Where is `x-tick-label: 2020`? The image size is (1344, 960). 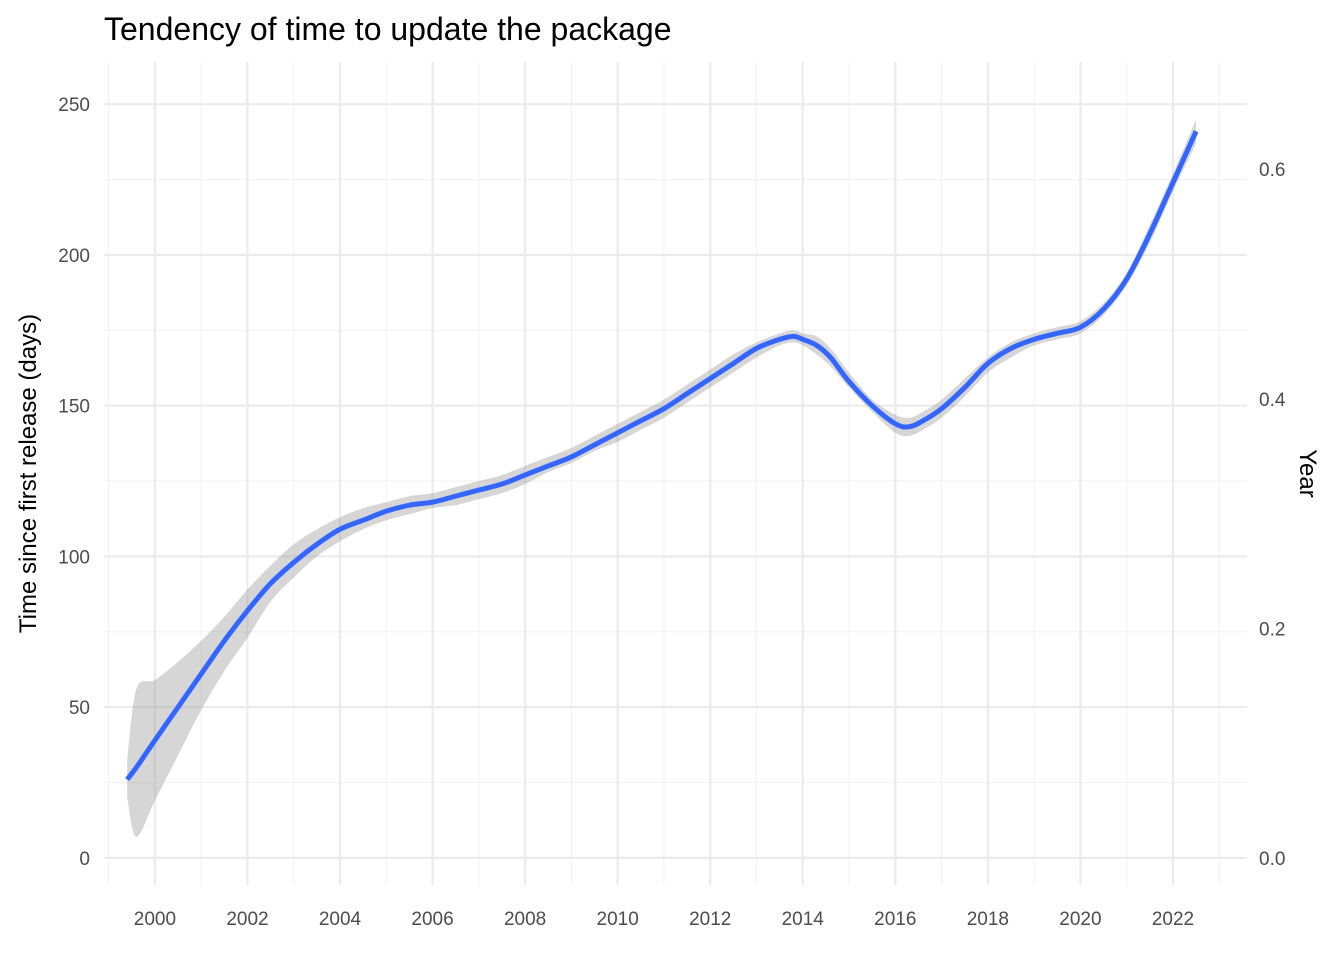 x-tick-label: 2020 is located at coordinates (1080, 919).